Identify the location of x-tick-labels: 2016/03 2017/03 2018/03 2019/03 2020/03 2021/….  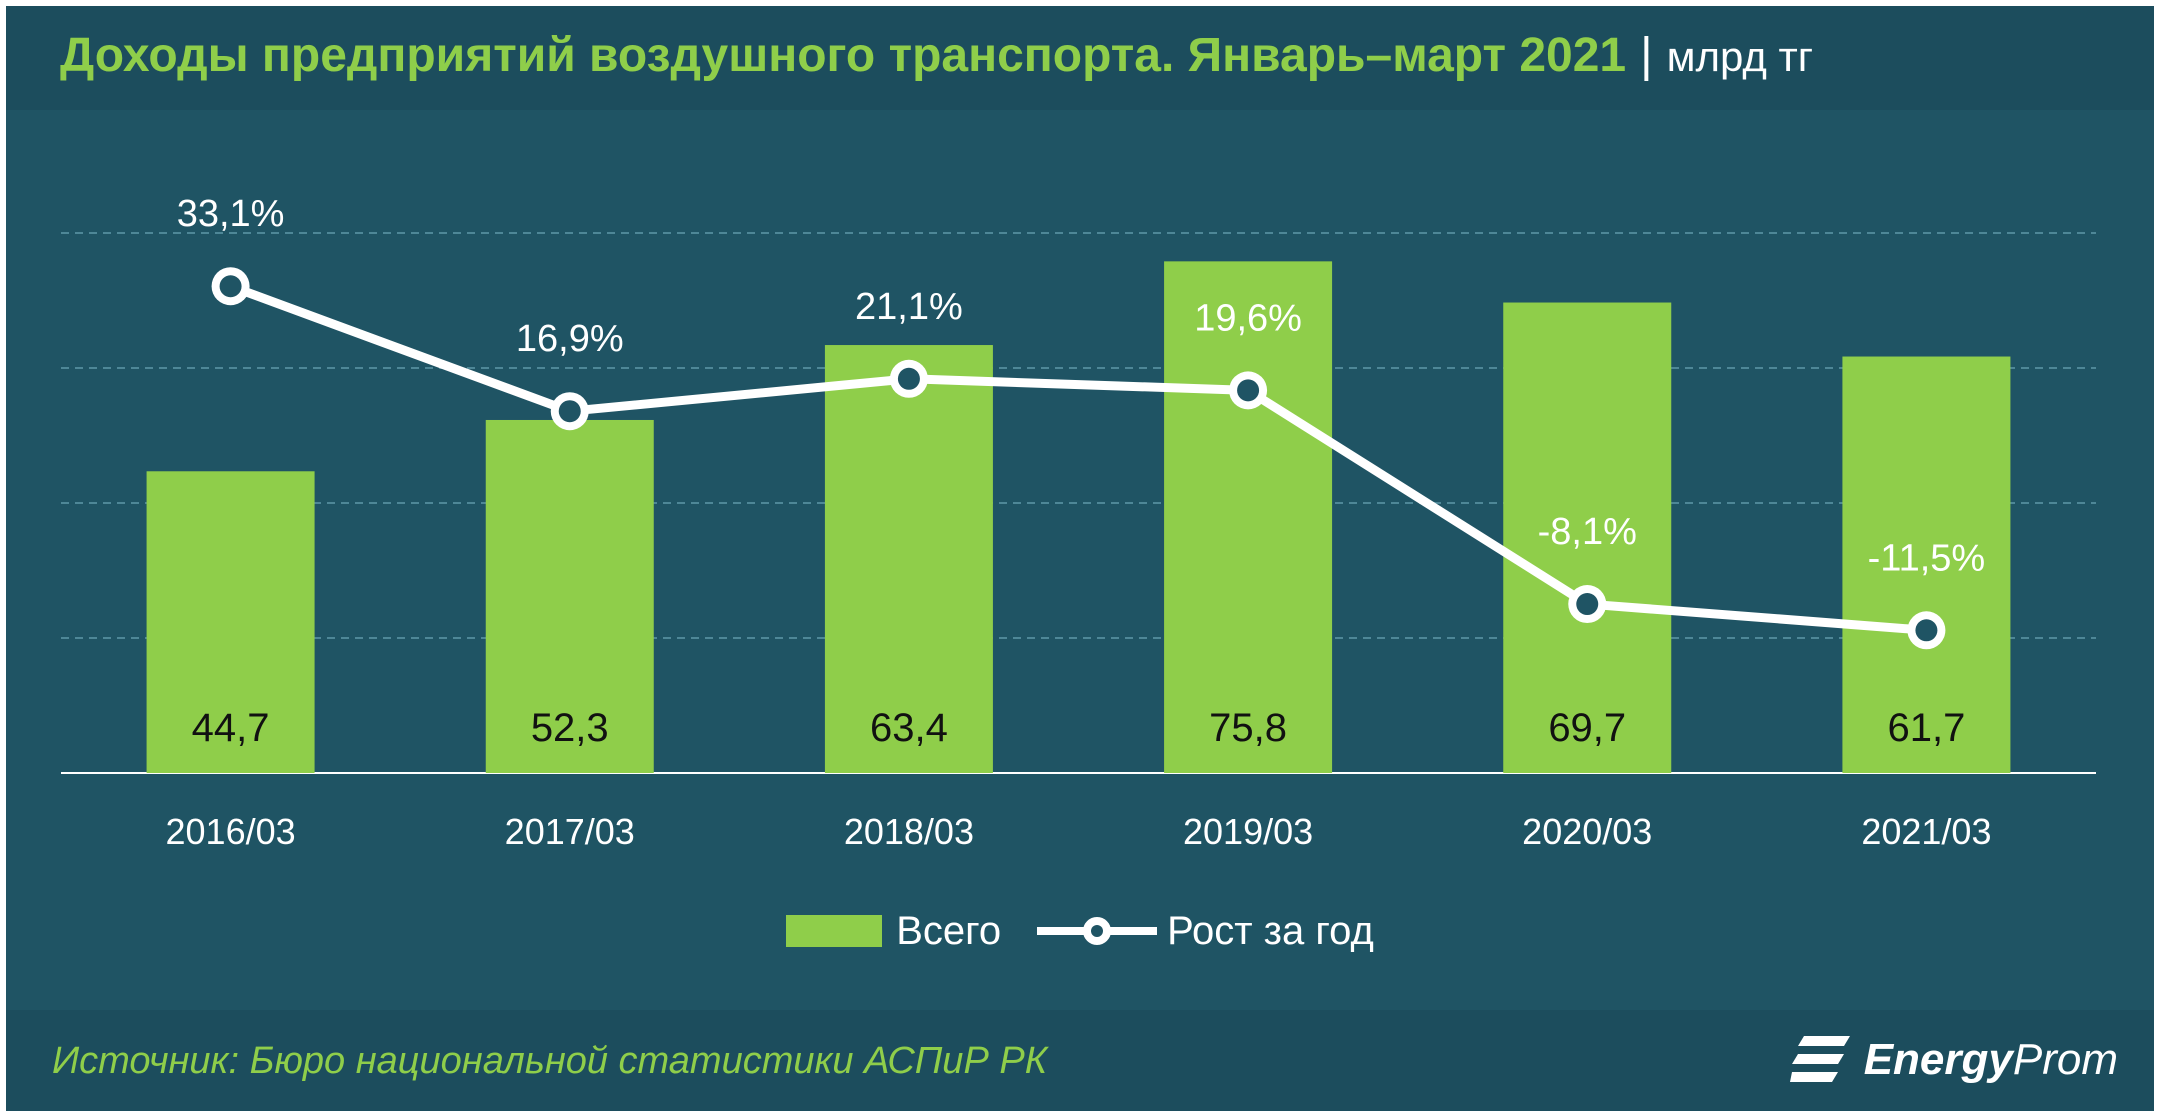
(1079, 831).